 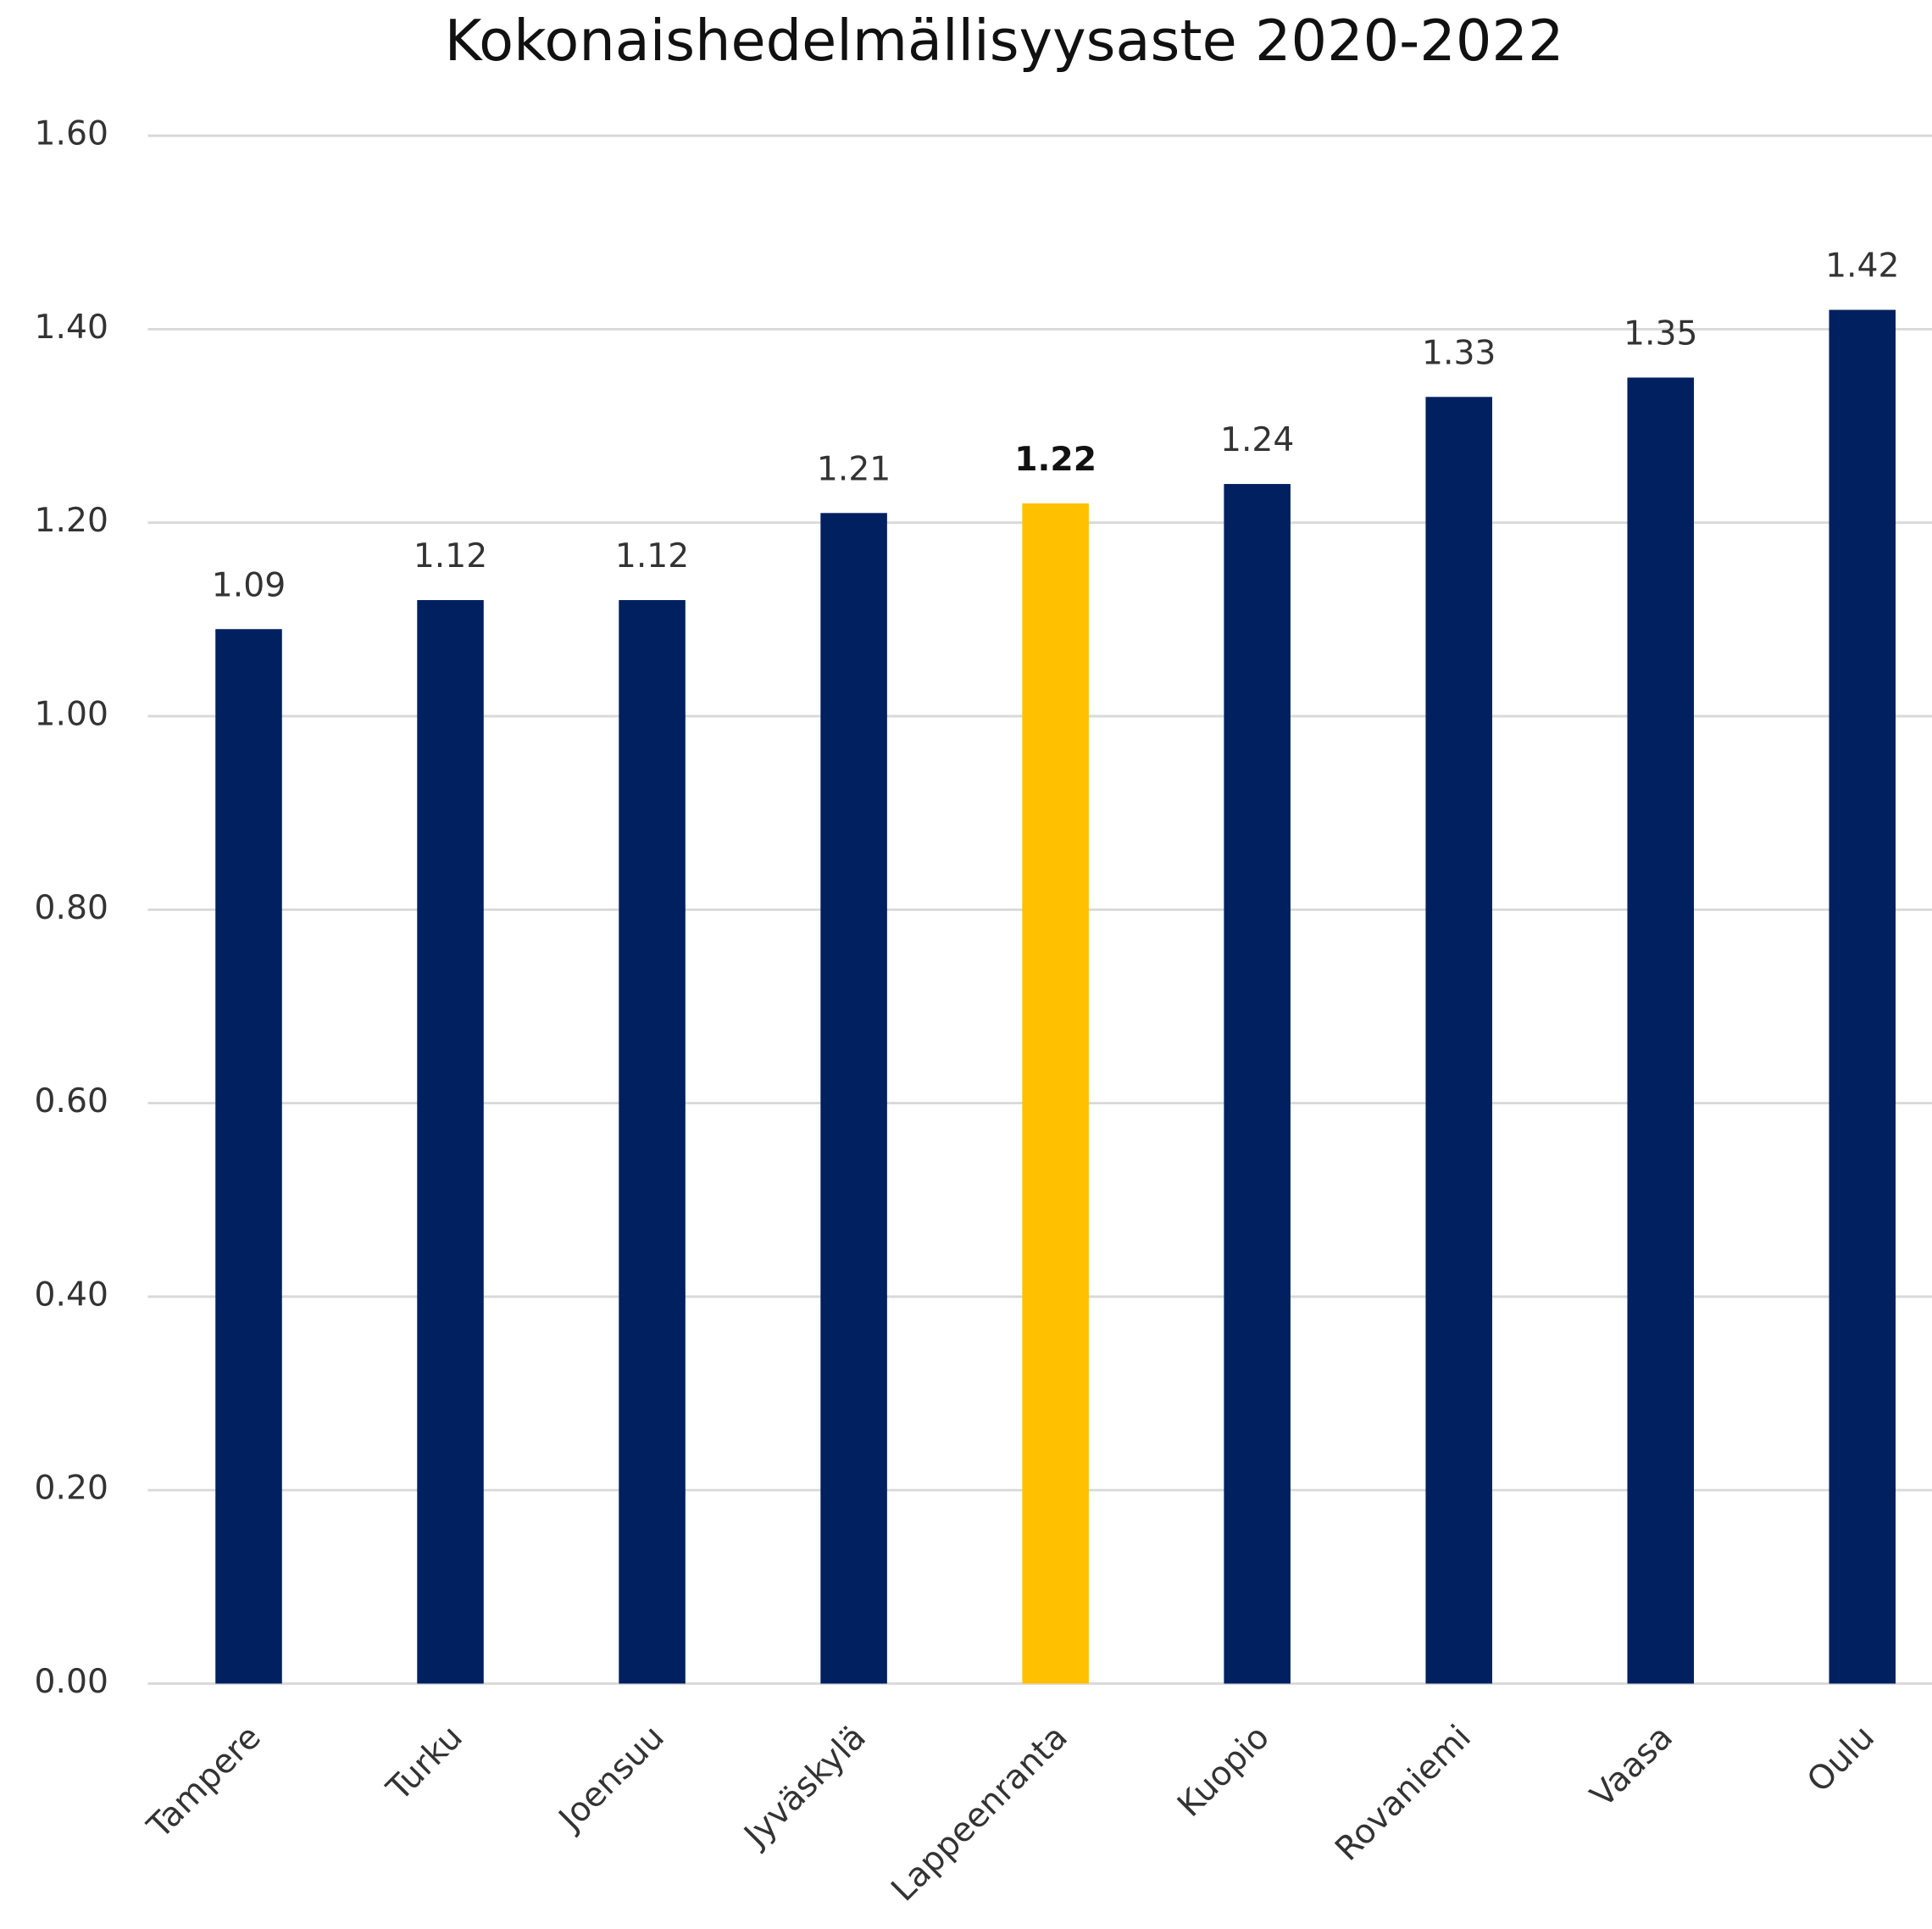 What do you see at coordinates (1660, 334) in the screenshot?
I see `value-label: 1.35` at bounding box center [1660, 334].